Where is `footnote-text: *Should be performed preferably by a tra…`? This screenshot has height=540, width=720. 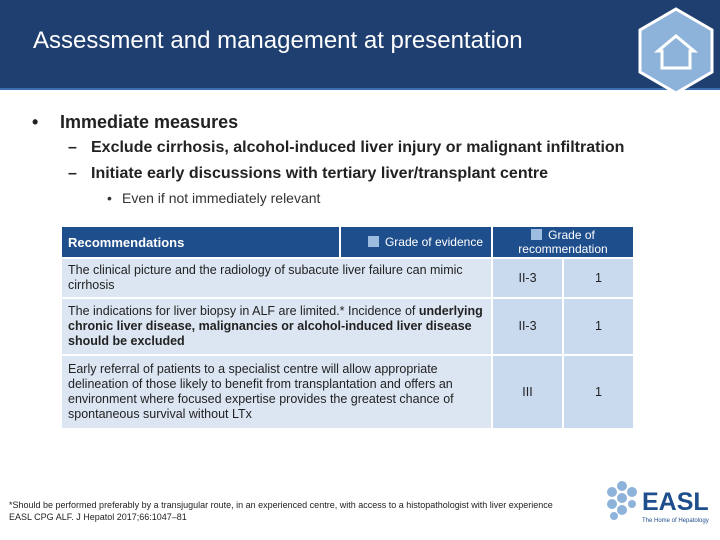 footnote-text: *Should be performed preferably by a tra… is located at coordinates (281, 505).